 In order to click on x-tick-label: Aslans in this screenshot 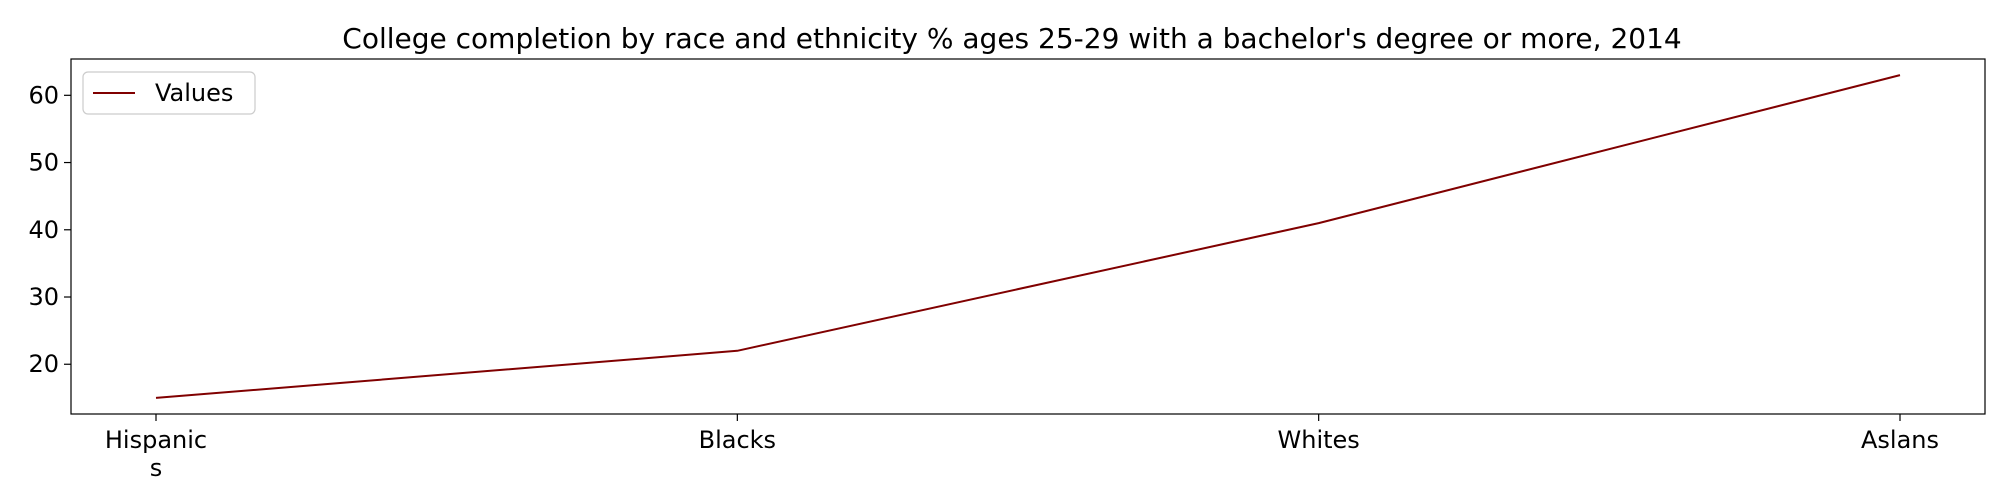, I will do `click(1900, 440)`.